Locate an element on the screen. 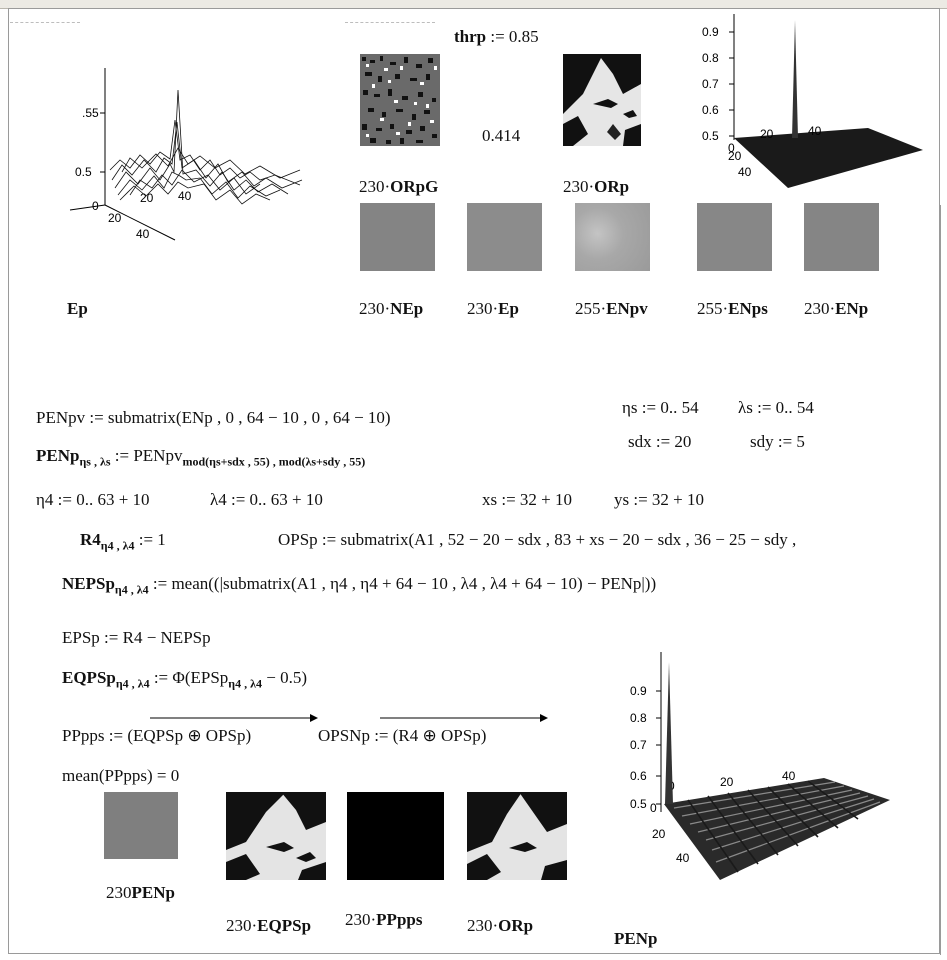 The height and width of the screenshot is (960, 947). sdy-definition: sdy := 5 is located at coordinates (777, 441).